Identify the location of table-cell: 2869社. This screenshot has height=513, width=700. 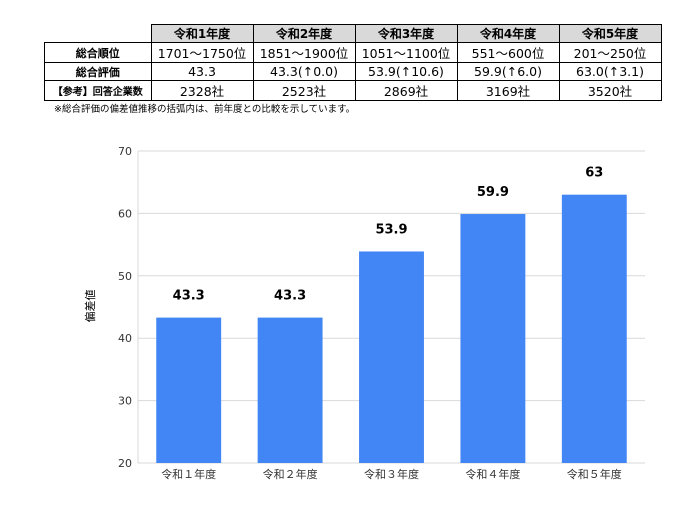
(406, 90).